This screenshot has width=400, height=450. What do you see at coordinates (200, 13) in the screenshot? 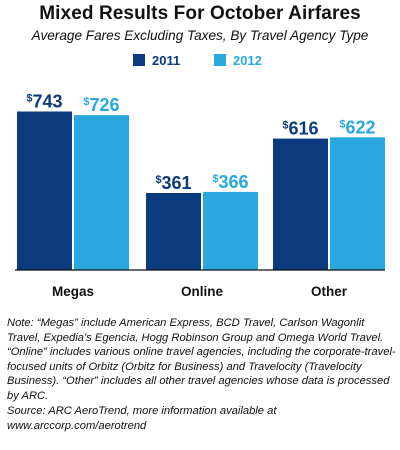
I see `chart-title: Mixed Results For October Airfares` at bounding box center [200, 13].